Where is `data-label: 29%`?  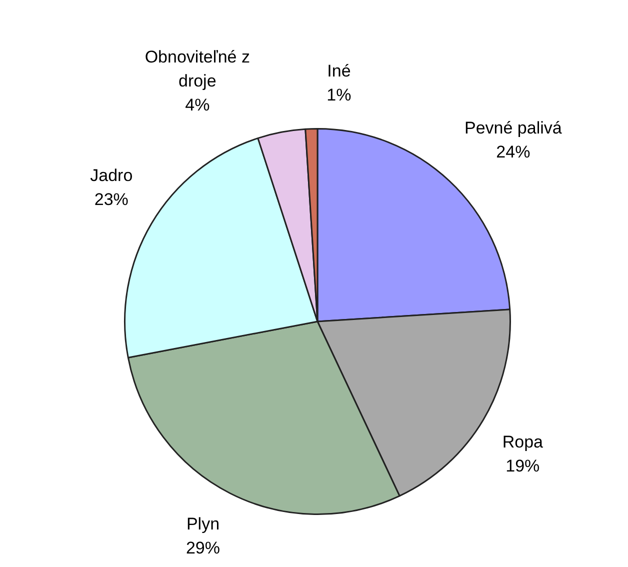 data-label: 29% is located at coordinates (203, 548).